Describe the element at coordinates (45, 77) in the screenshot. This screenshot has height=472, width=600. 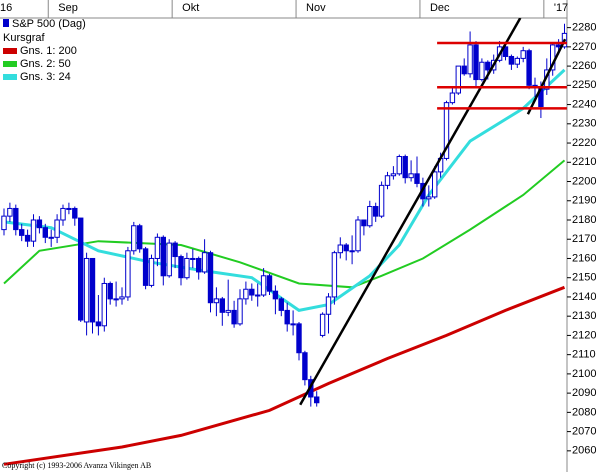
I see `legend-label: Gns. 3: 24` at that location.